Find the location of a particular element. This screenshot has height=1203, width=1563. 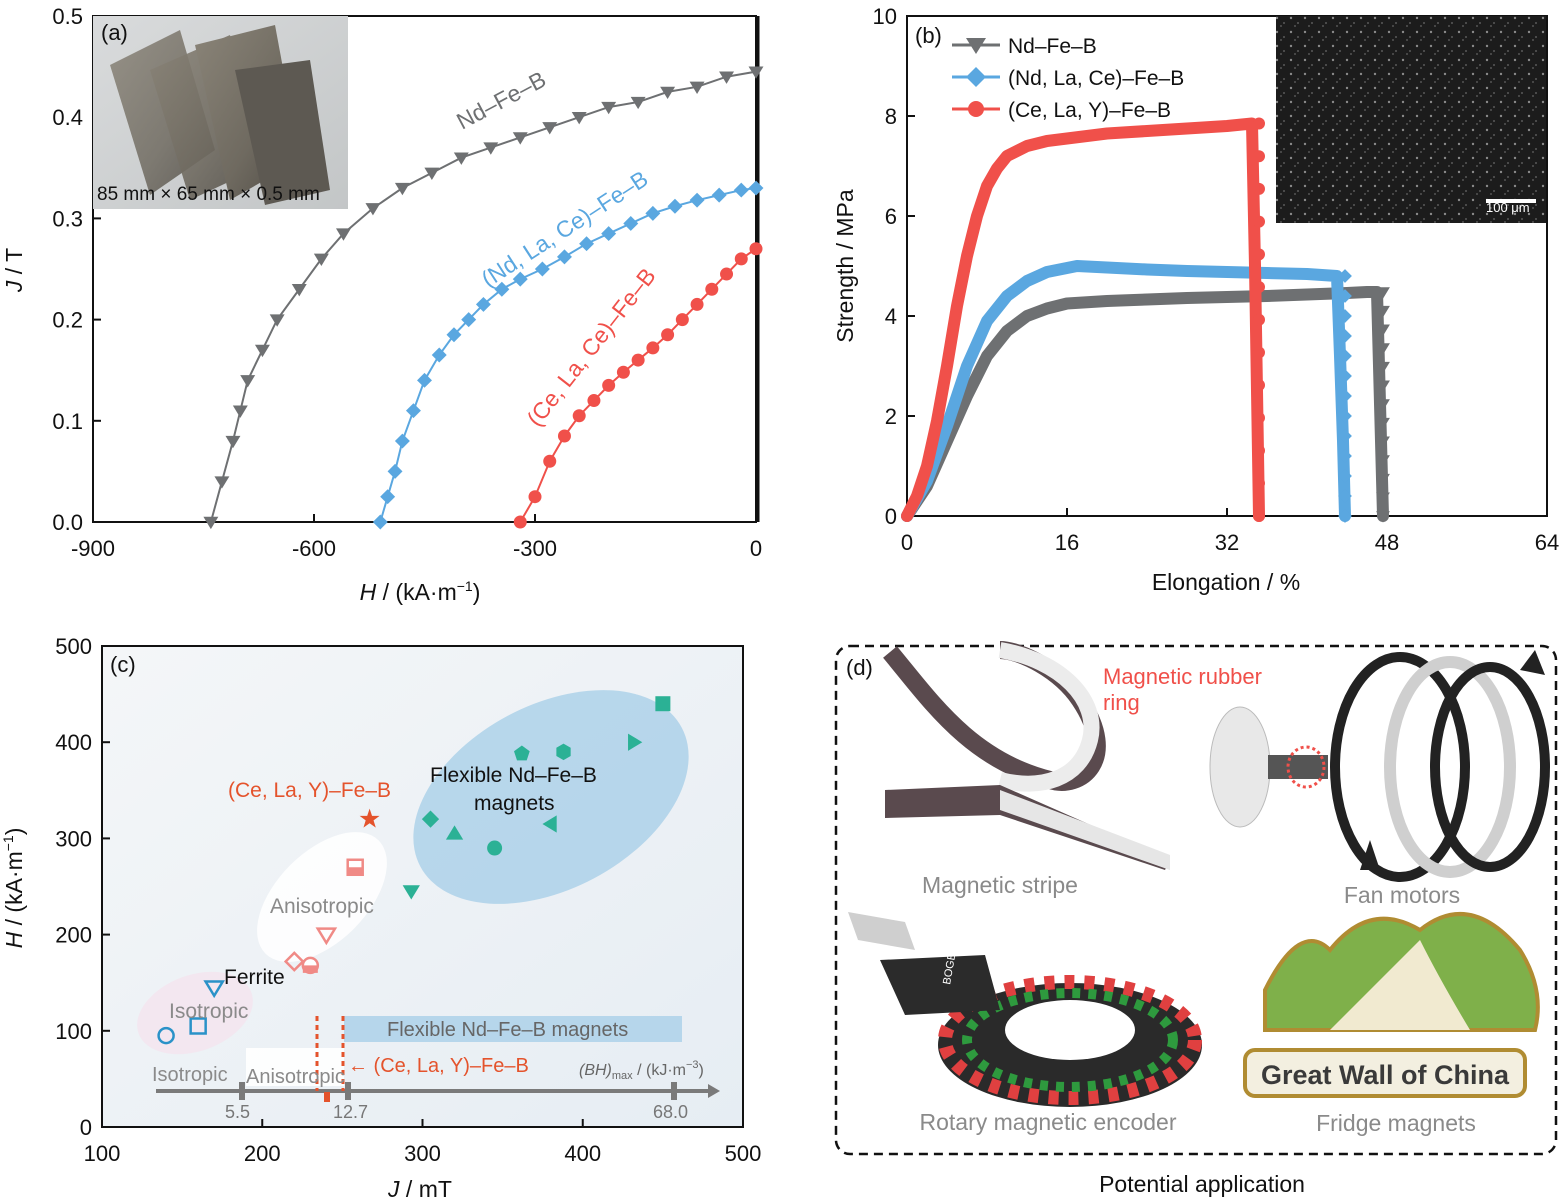

plot-b-x-ticks: 0 16 32 48 64 is located at coordinates (1230, 531).